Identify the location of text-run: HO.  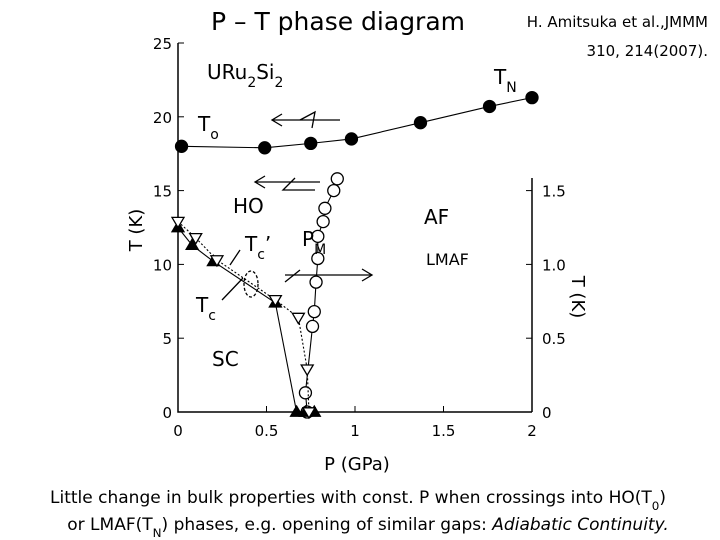
(248, 206).